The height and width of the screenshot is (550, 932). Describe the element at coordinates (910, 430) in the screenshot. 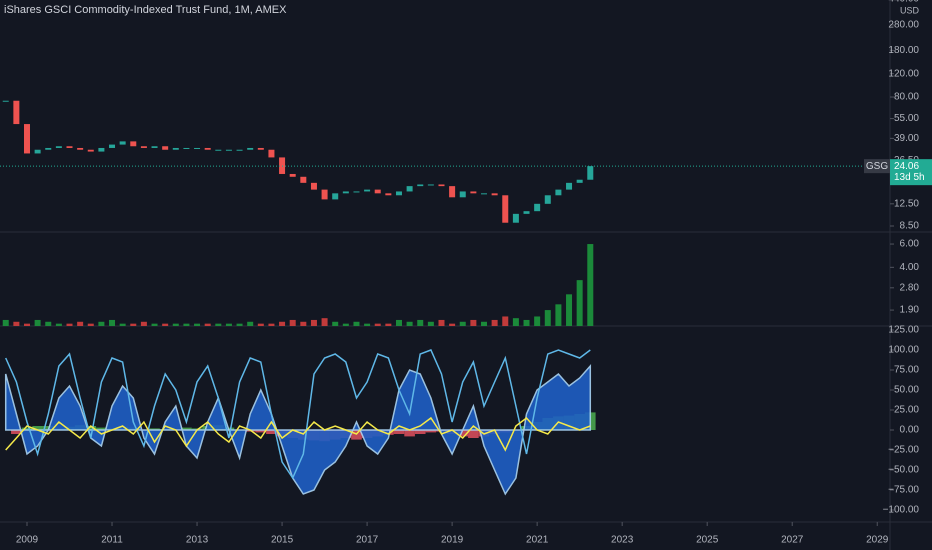

I see `y-tick-label: 0.00` at that location.